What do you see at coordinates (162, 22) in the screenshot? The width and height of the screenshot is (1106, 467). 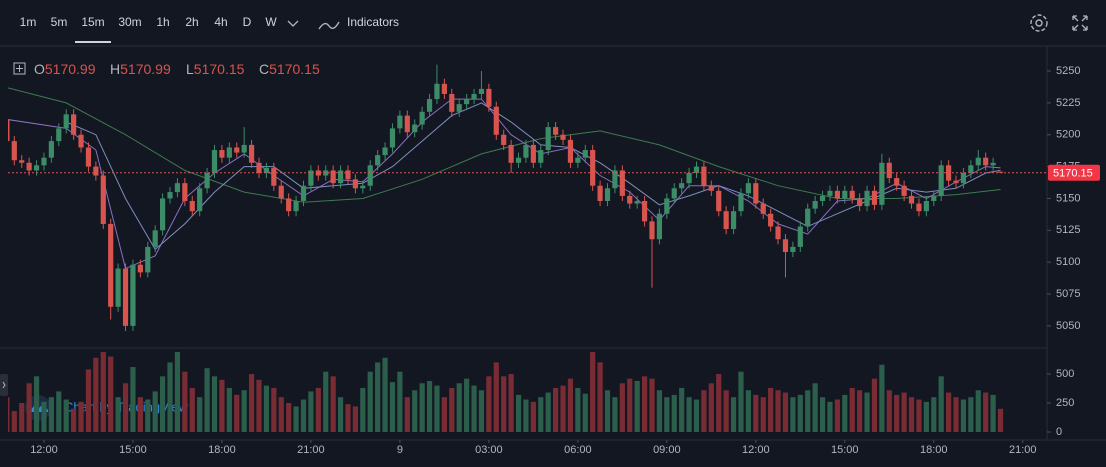 I see `interval-button: 1h` at bounding box center [162, 22].